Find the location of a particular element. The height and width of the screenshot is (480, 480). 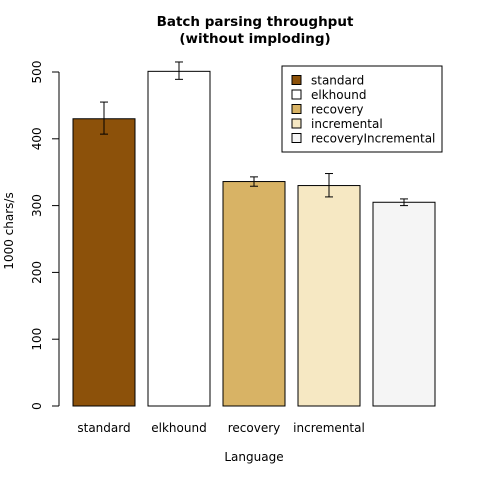

y-tick-label: 200 is located at coordinates (37, 272).